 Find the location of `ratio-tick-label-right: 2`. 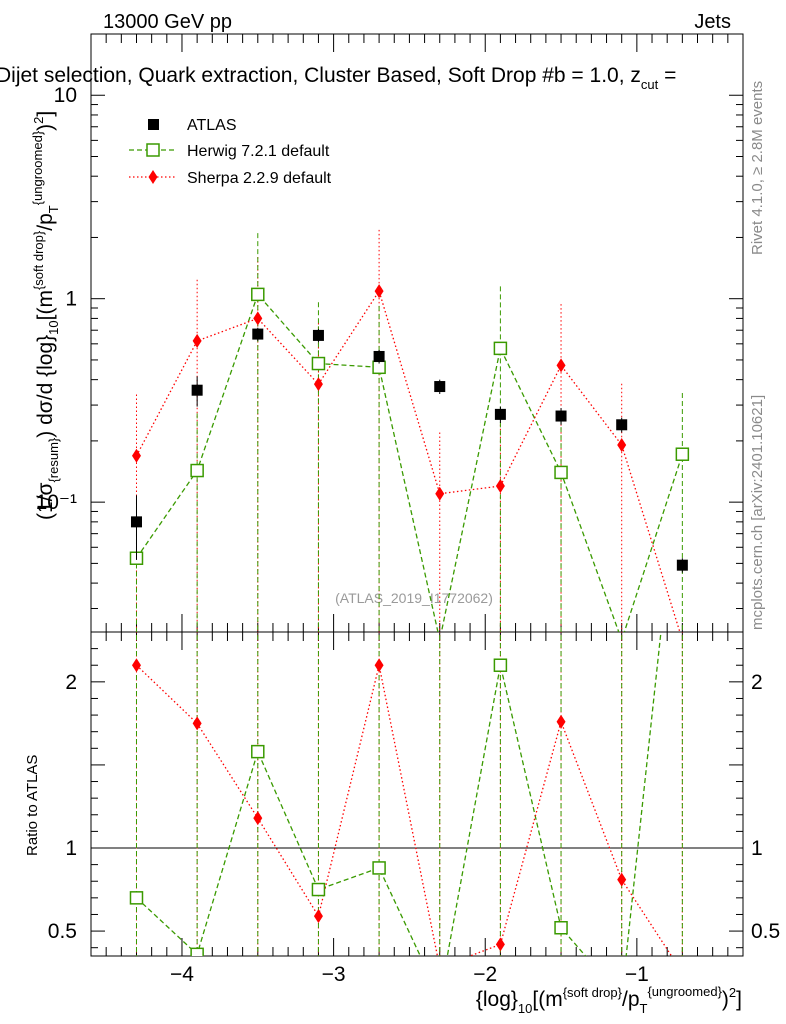

ratio-tick-label-right: 2 is located at coordinates (757, 682).